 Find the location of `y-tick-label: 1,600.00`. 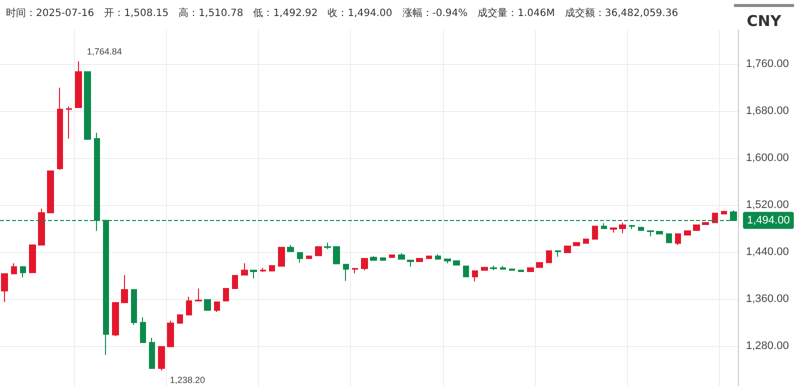

y-tick-label: 1,600.00 is located at coordinates (767, 158).